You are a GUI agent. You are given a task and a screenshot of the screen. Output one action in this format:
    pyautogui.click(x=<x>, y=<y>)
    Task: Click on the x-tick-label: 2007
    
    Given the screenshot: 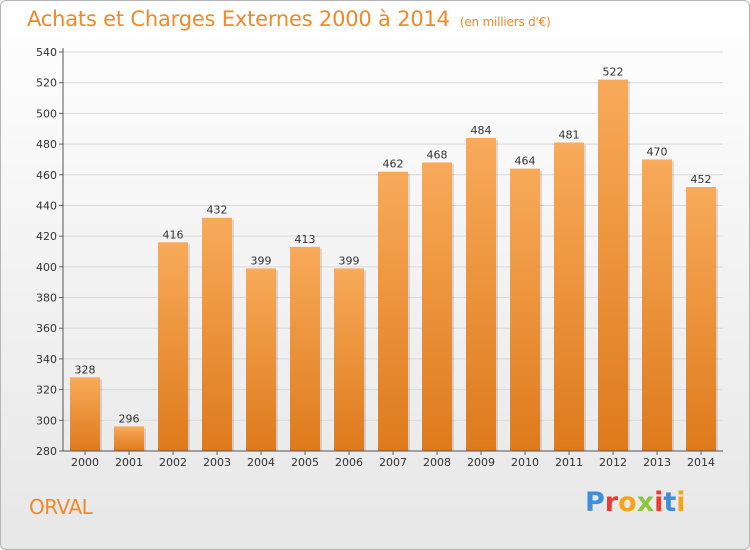 What is the action you would take?
    pyautogui.click(x=393, y=462)
    